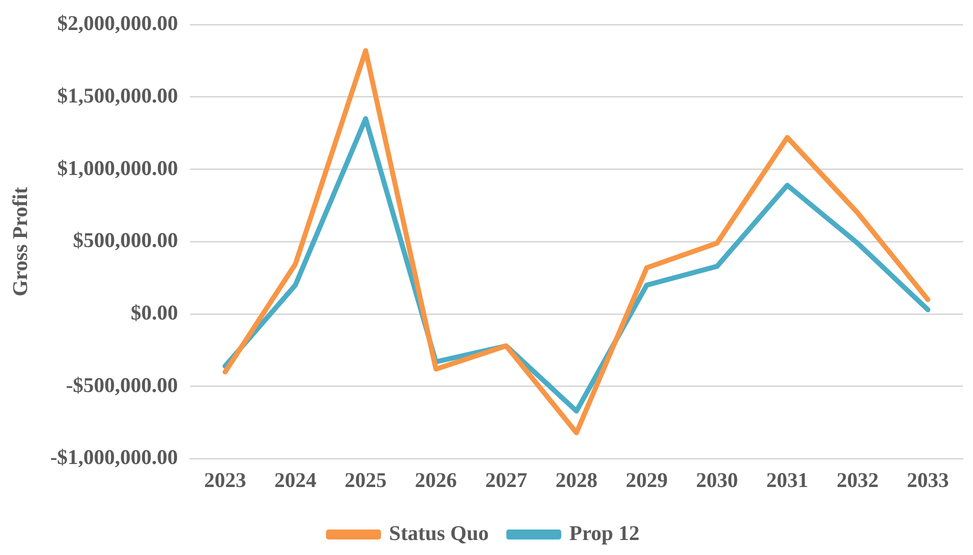  What do you see at coordinates (154, 312) in the screenshot?
I see `y-tick-label: $0.00` at bounding box center [154, 312].